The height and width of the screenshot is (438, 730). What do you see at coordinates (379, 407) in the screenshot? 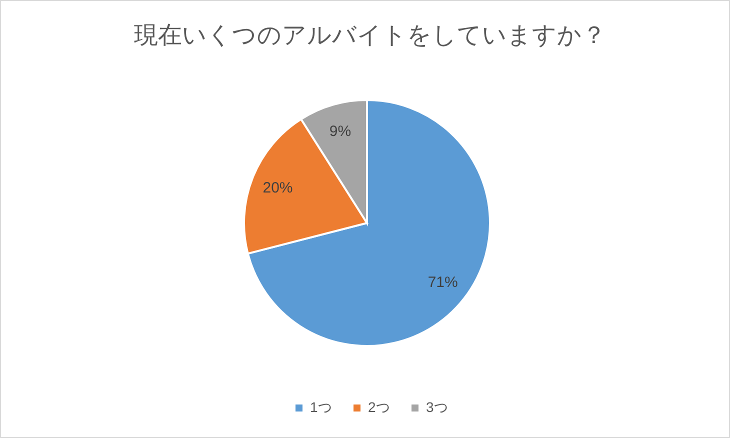
I see `legend-label: 2つ` at bounding box center [379, 407].